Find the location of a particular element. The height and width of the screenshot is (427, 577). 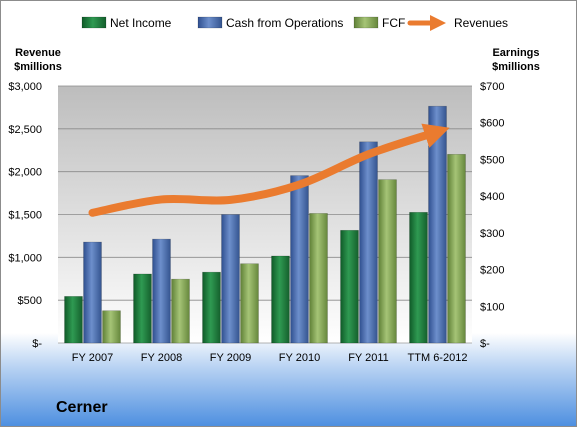

right-tick-label: $500 is located at coordinates (492, 160).